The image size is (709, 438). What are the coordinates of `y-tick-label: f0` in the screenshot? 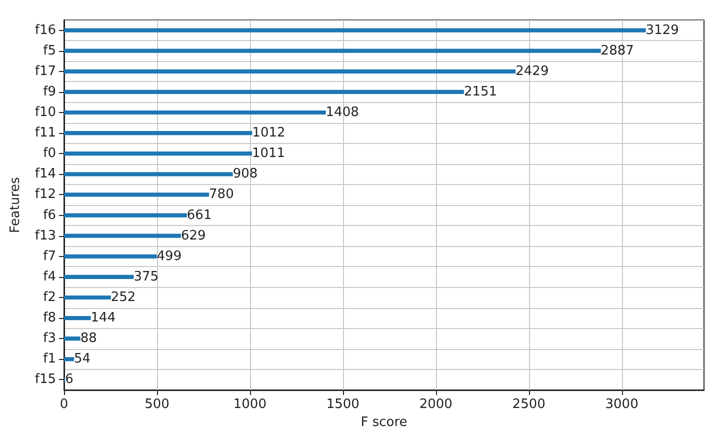 It's located at (49, 154).